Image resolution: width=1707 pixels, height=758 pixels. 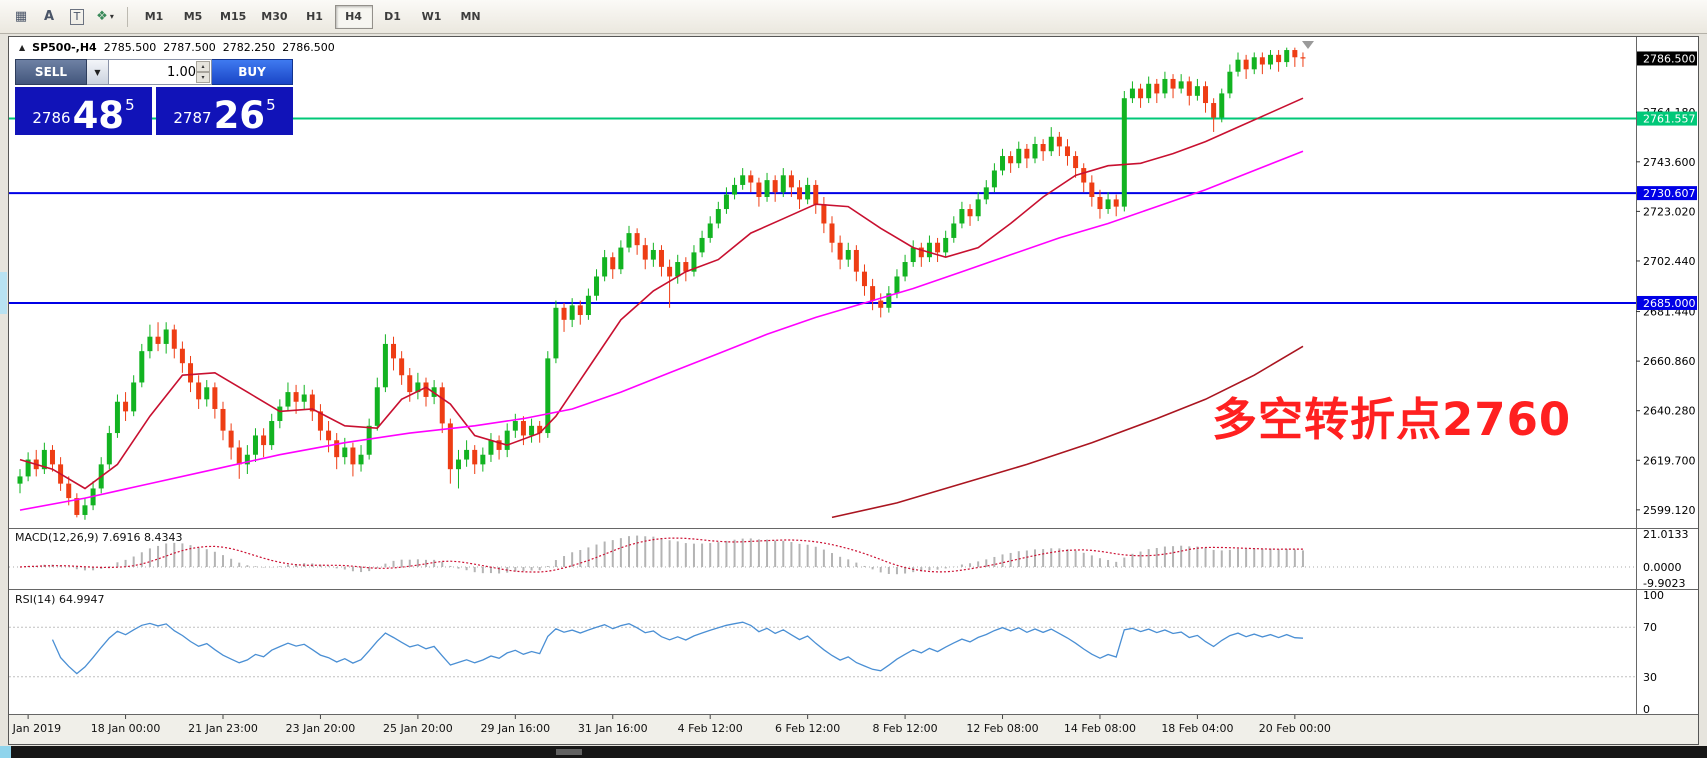 I want to click on svg-text: 70, so click(x=1650, y=627).